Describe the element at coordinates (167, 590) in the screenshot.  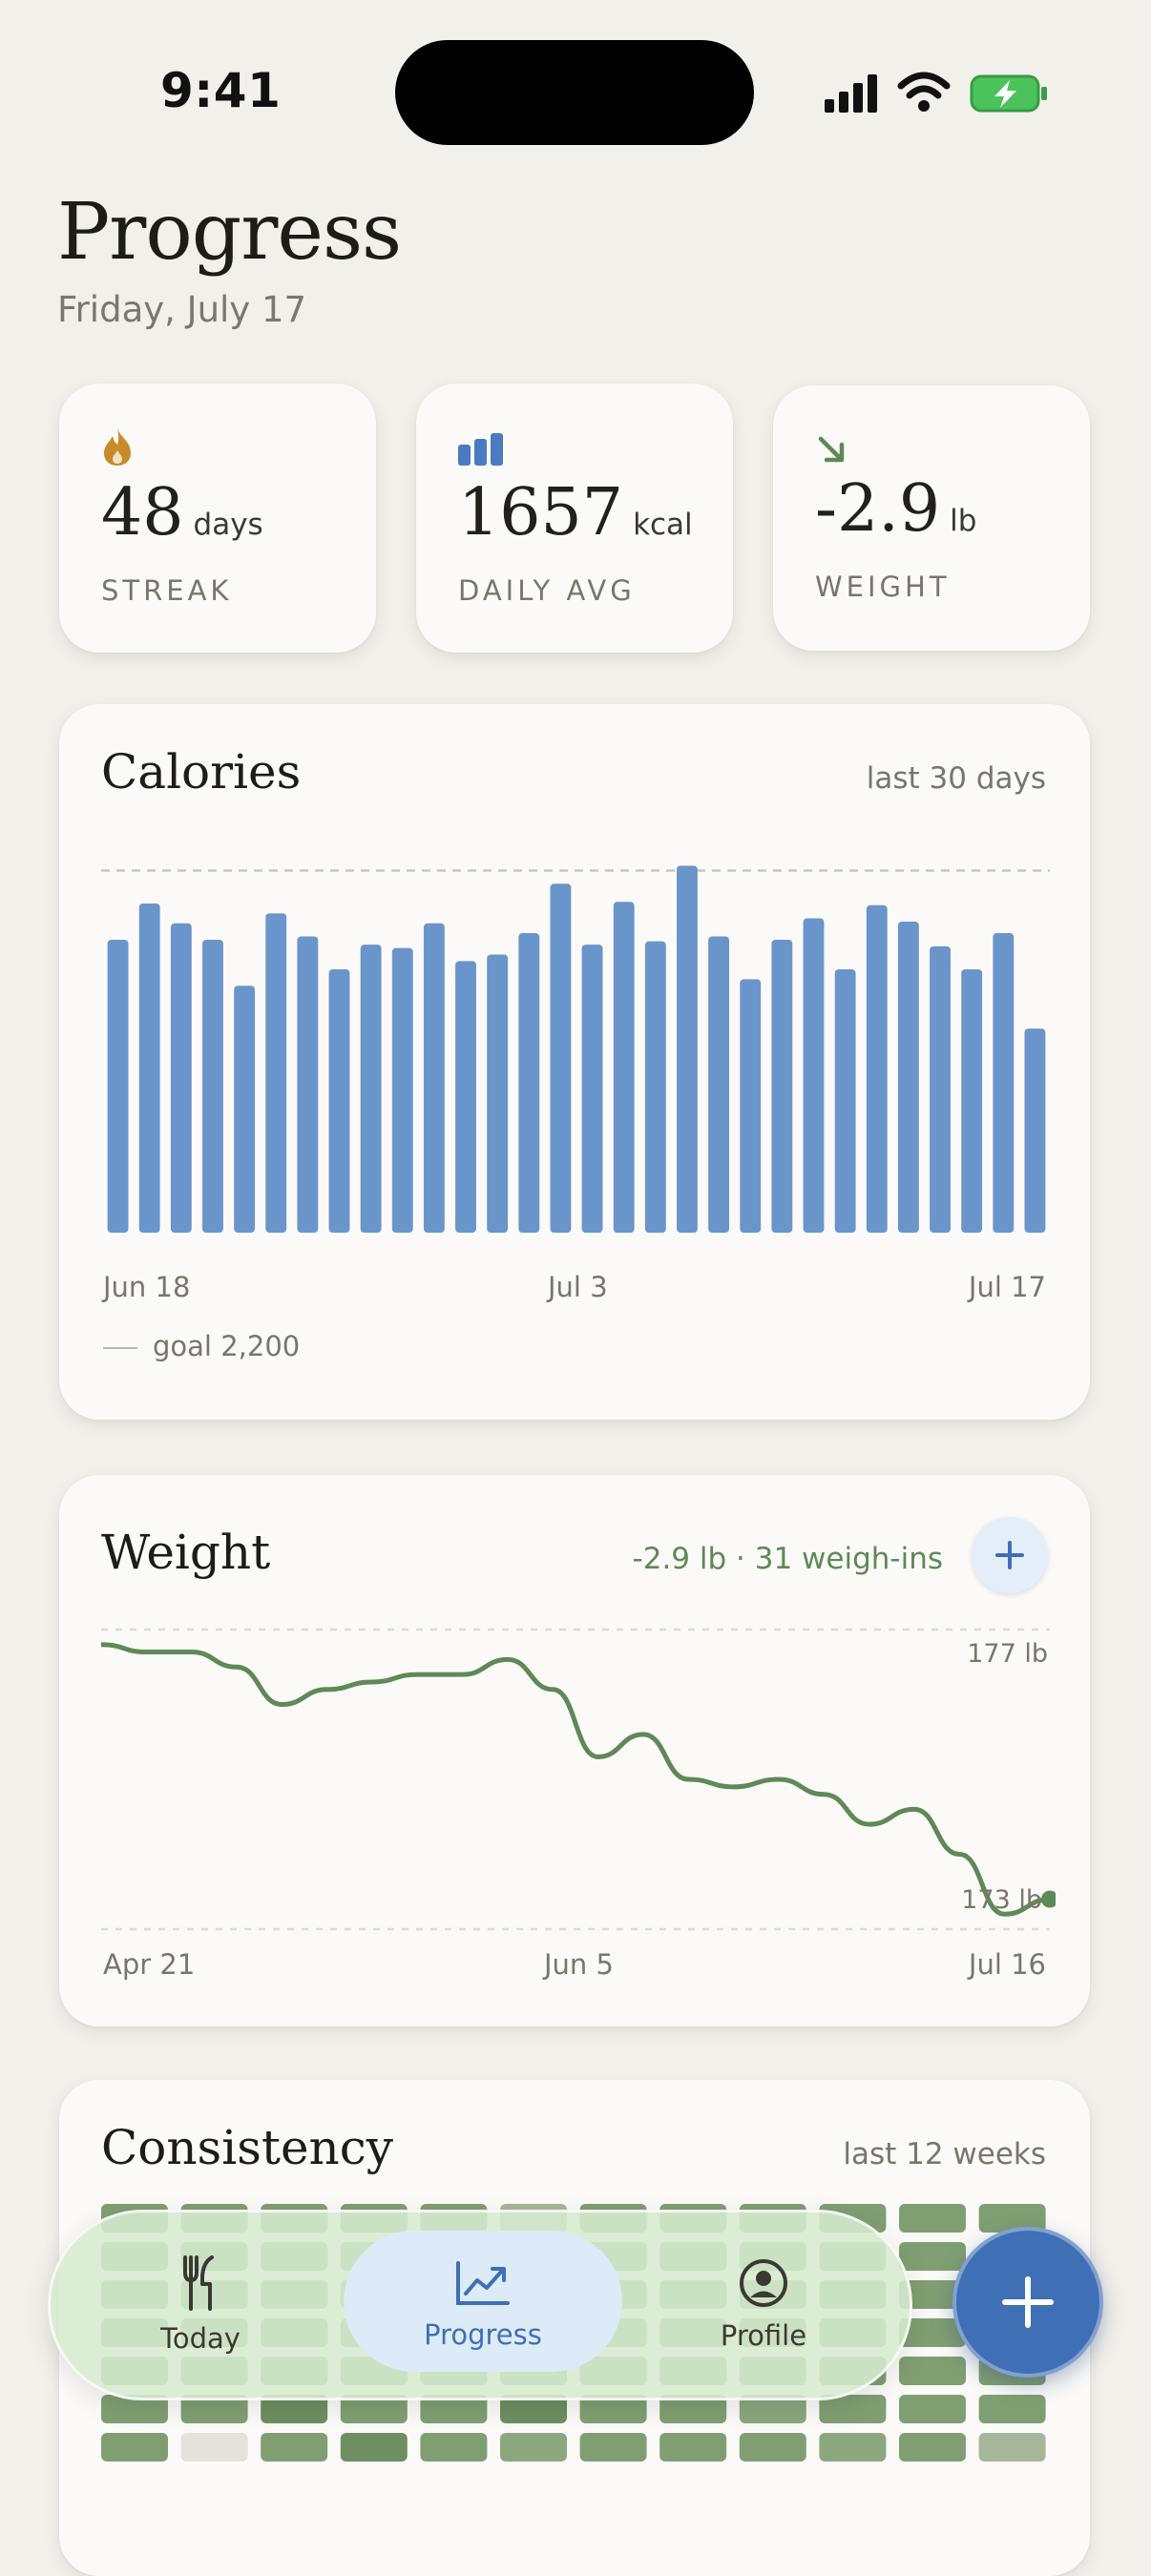
I see `streak-label: STREAK` at that location.